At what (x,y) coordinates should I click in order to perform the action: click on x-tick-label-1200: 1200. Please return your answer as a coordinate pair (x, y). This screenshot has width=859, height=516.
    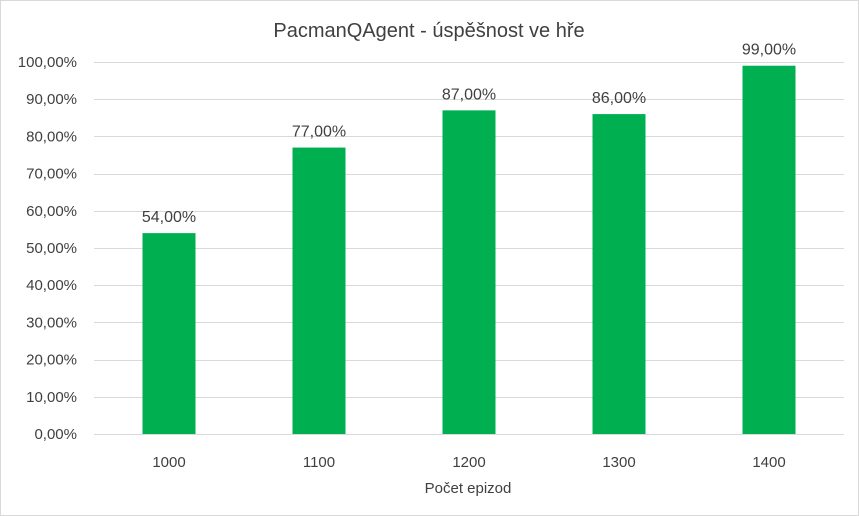
    Looking at the image, I should click on (468, 462).